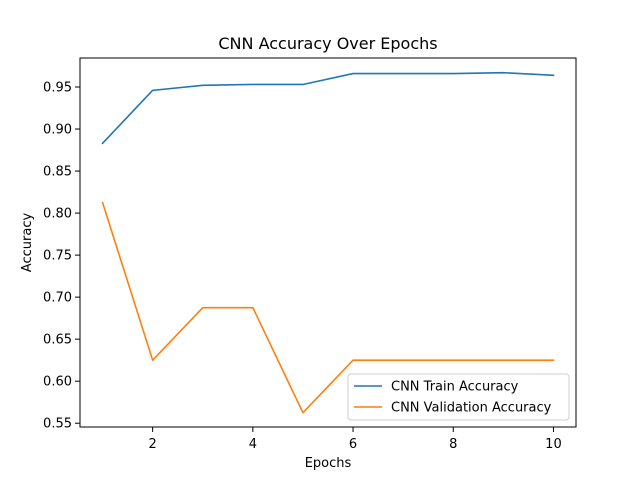 This screenshot has width=640, height=480. What do you see at coordinates (328, 463) in the screenshot?
I see `x-axis-label: Epochs` at bounding box center [328, 463].